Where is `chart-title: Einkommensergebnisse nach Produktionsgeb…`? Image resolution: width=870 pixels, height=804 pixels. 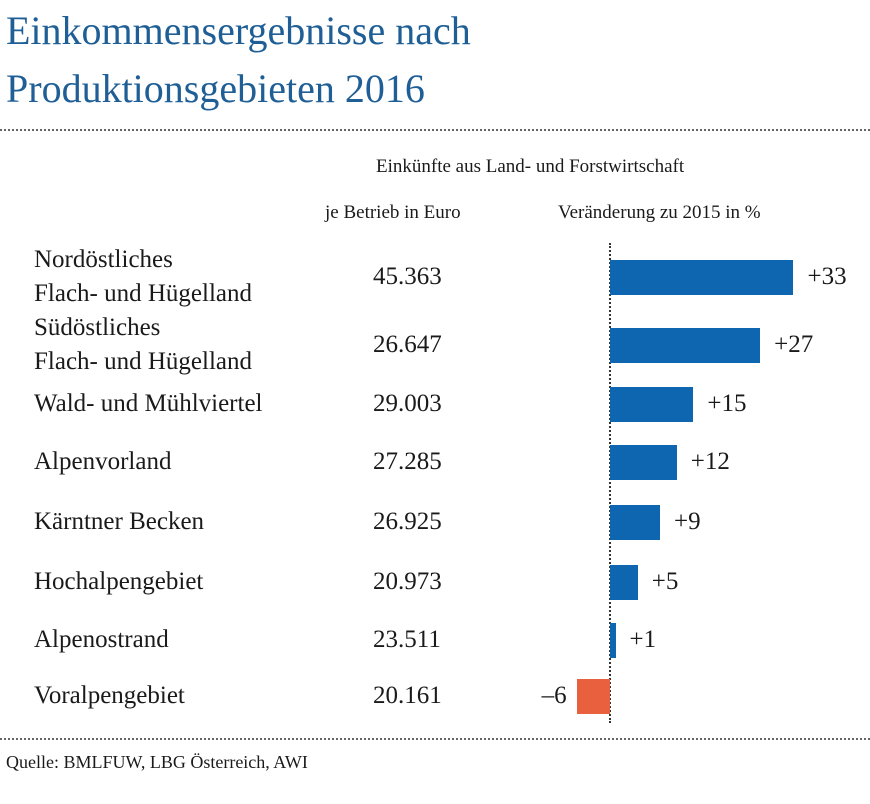 chart-title: Einkommensergebnisse nach Produktionsgeb… is located at coordinates (238, 59).